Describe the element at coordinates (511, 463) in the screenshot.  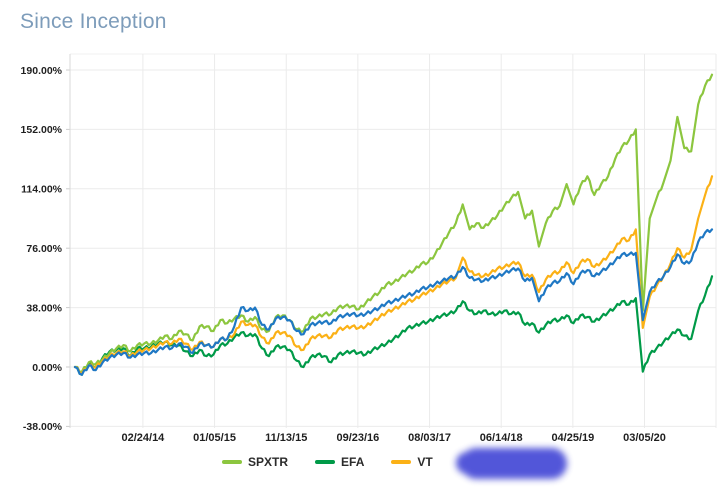
I see `redaction-scribble` at that location.